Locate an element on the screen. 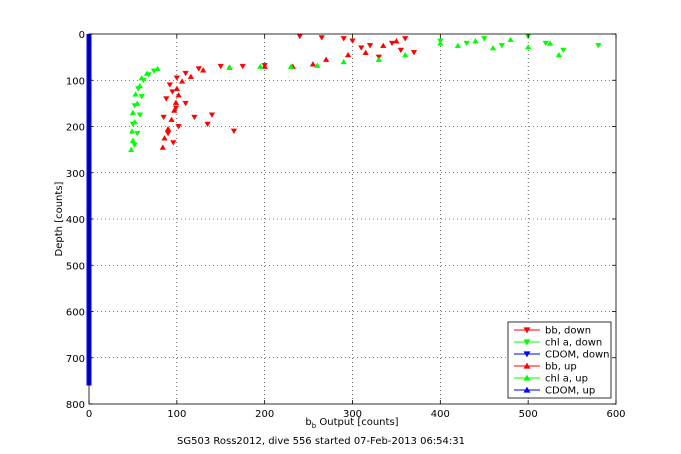  x-tick-label: 100 is located at coordinates (176, 414).